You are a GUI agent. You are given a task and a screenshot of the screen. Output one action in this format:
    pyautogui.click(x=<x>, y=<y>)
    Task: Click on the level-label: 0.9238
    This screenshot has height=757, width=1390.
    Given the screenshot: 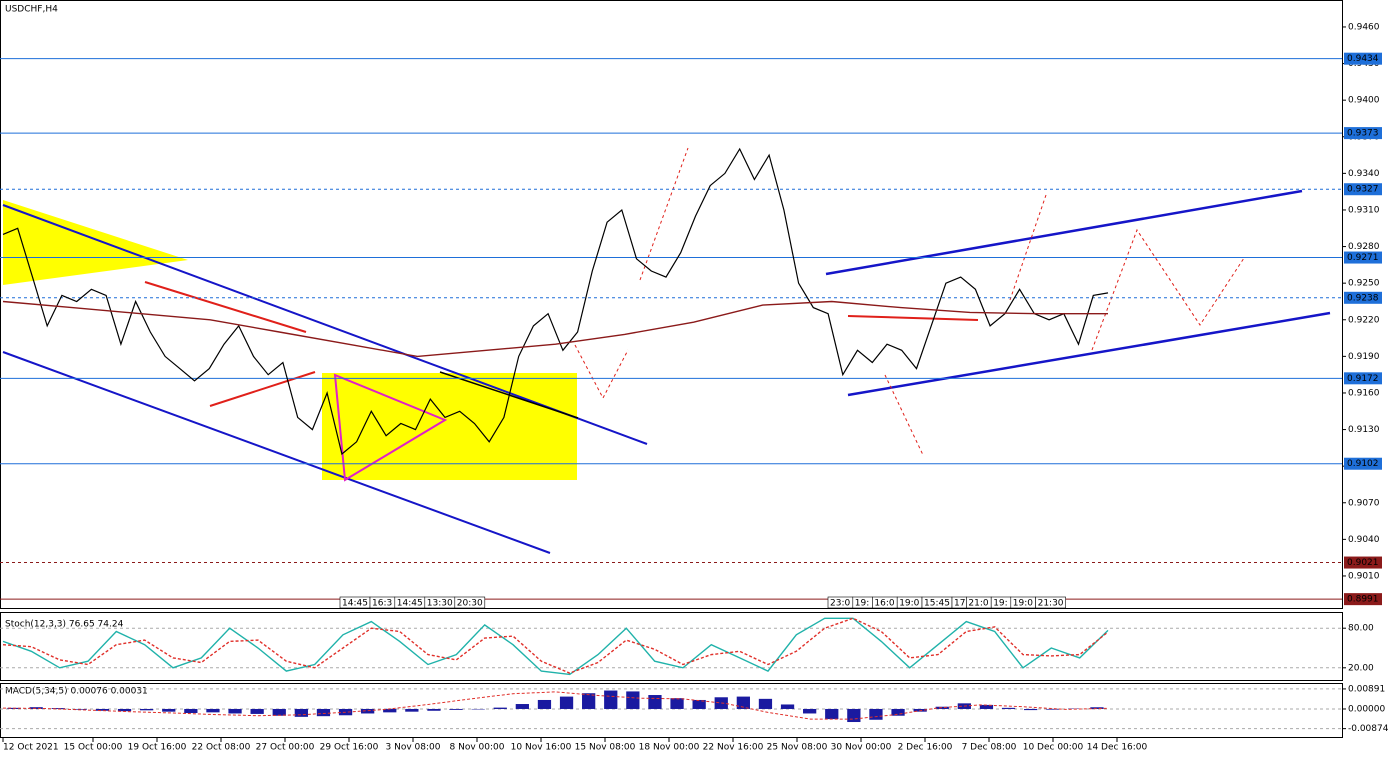 What is the action you would take?
    pyautogui.click(x=1363, y=298)
    